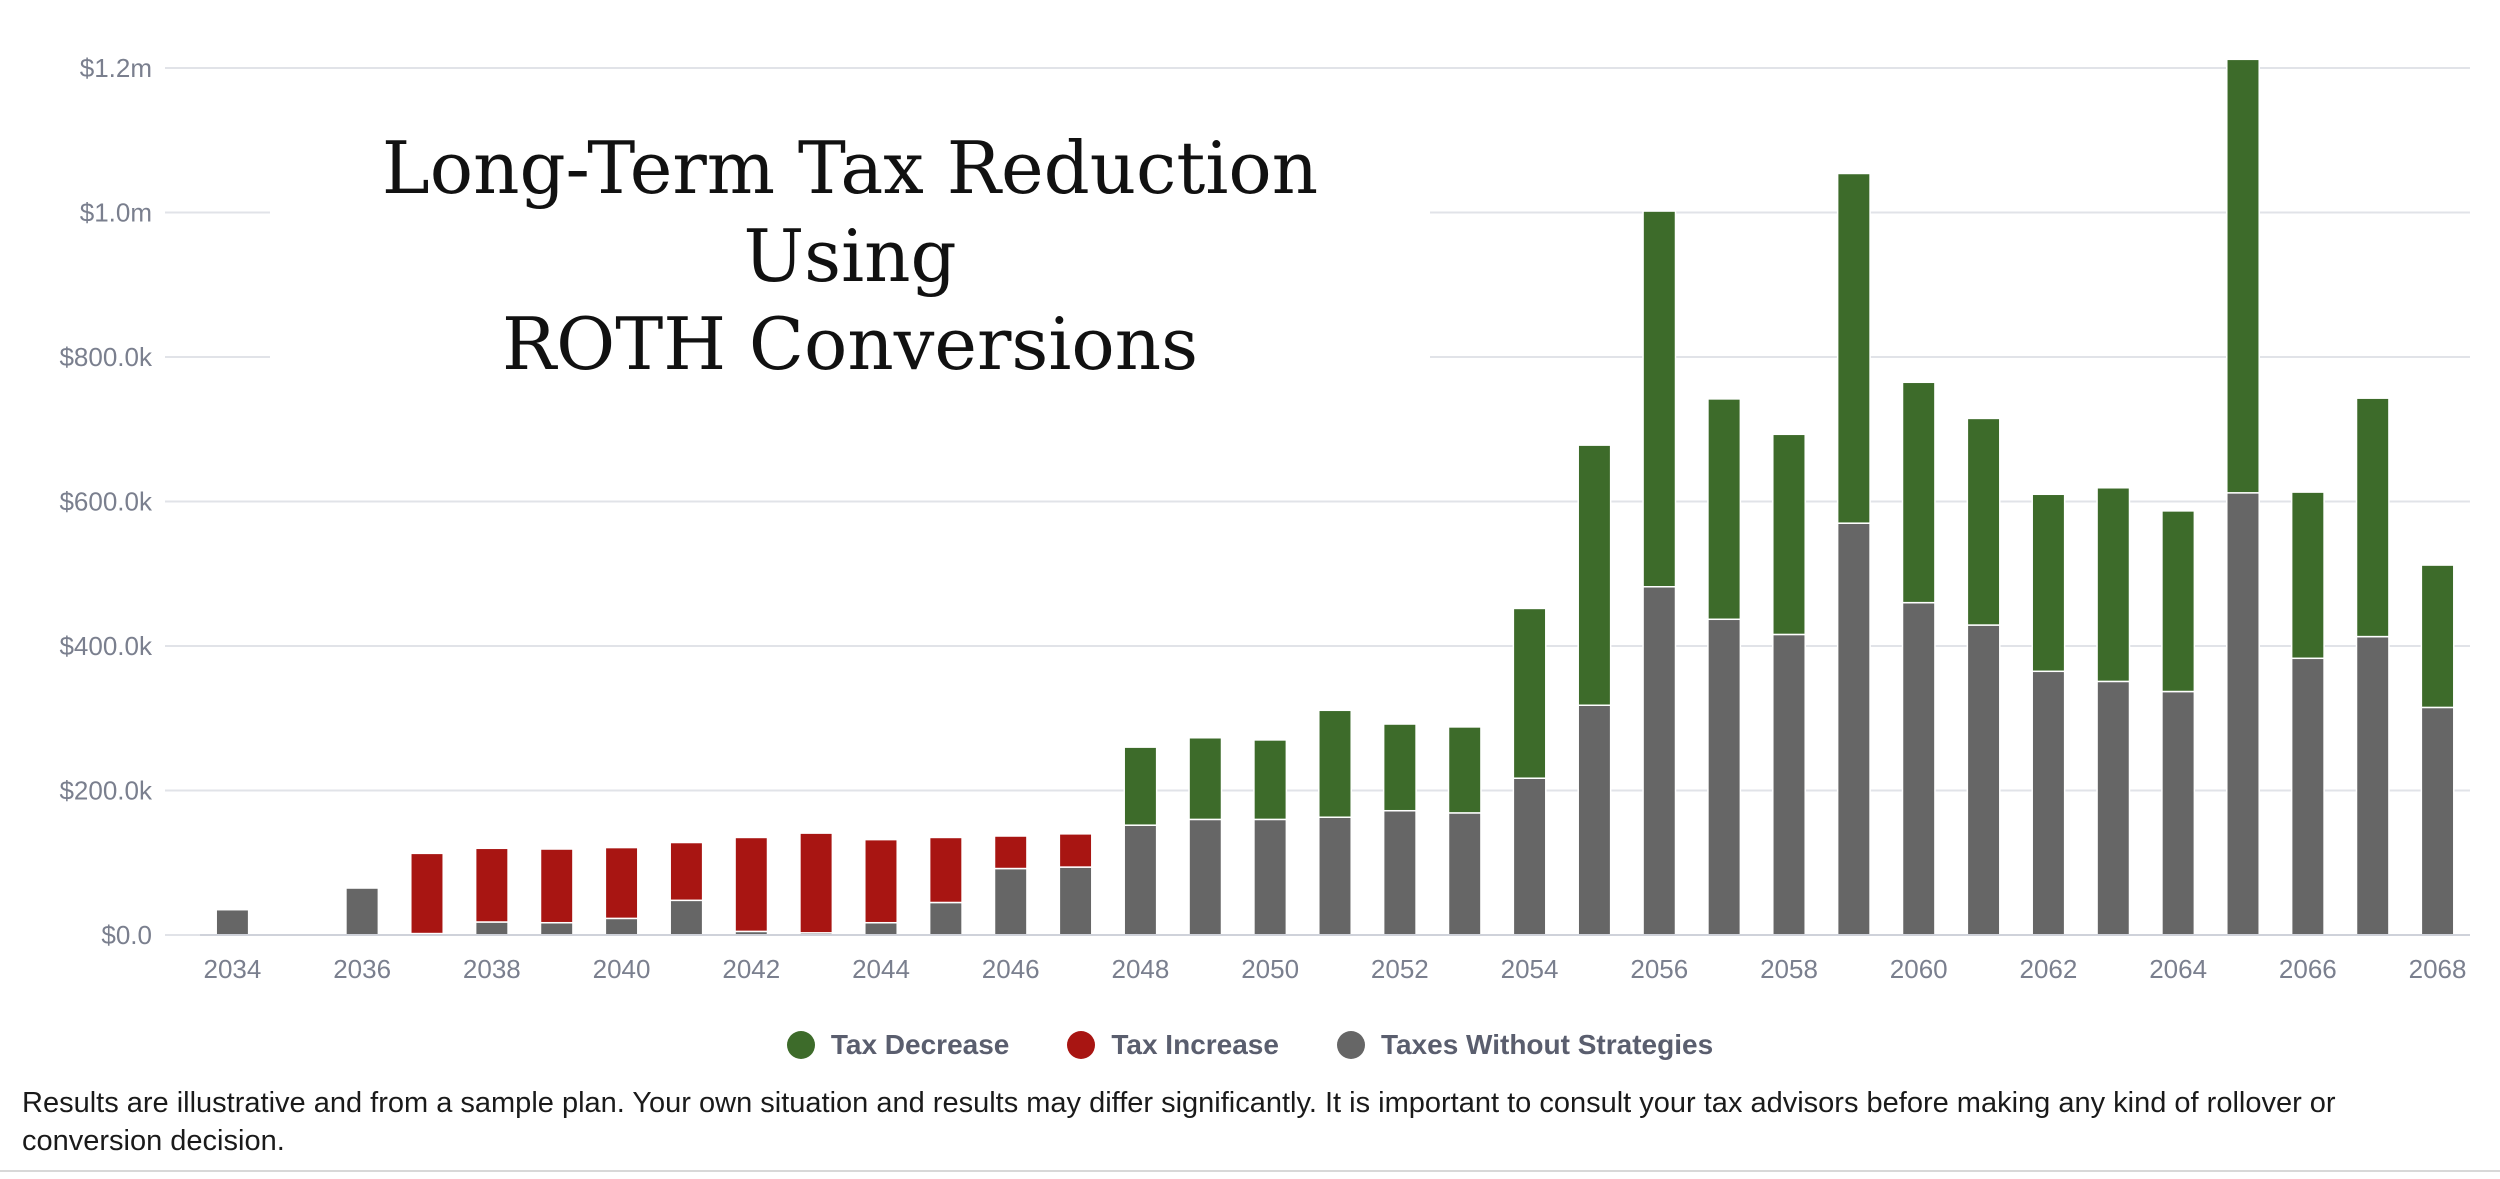 The height and width of the screenshot is (1179, 2500). Describe the element at coordinates (2243, 276) in the screenshot. I see `bar-segment-tax-decrease-2065` at that location.